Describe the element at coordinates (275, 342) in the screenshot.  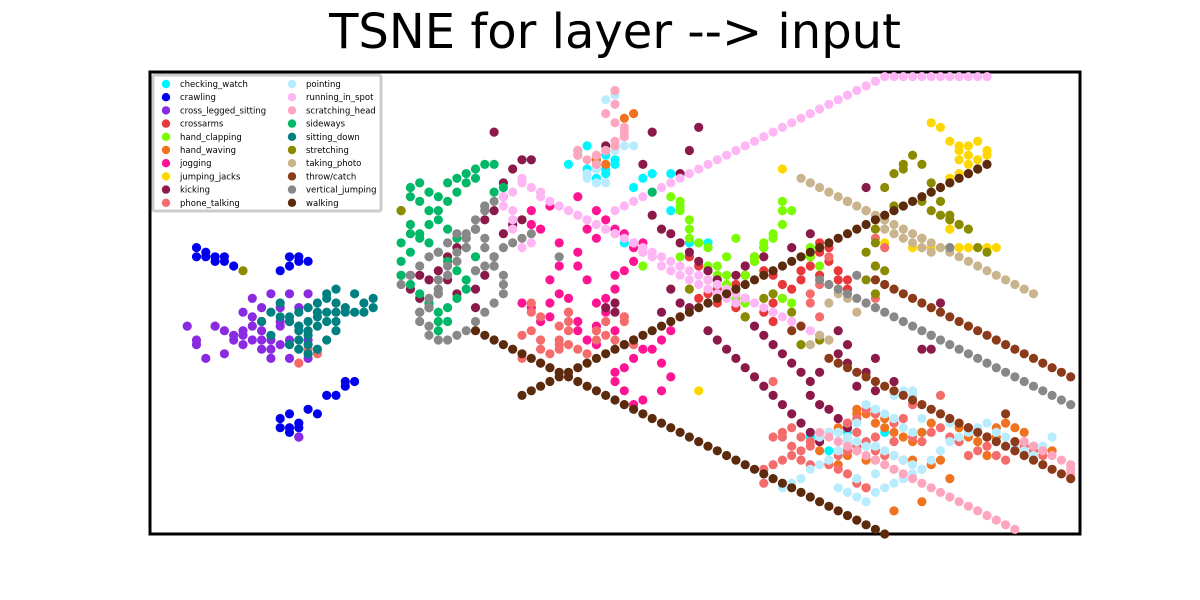
I see `series-crawling` at that location.